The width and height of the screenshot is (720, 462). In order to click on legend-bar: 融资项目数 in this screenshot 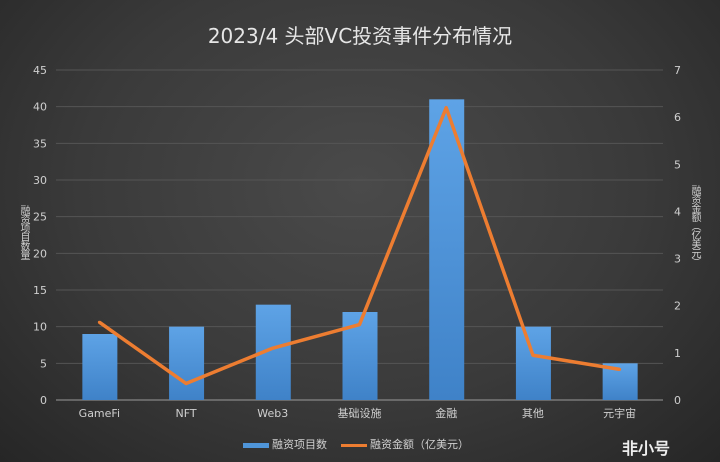, I will do `click(285, 444)`.